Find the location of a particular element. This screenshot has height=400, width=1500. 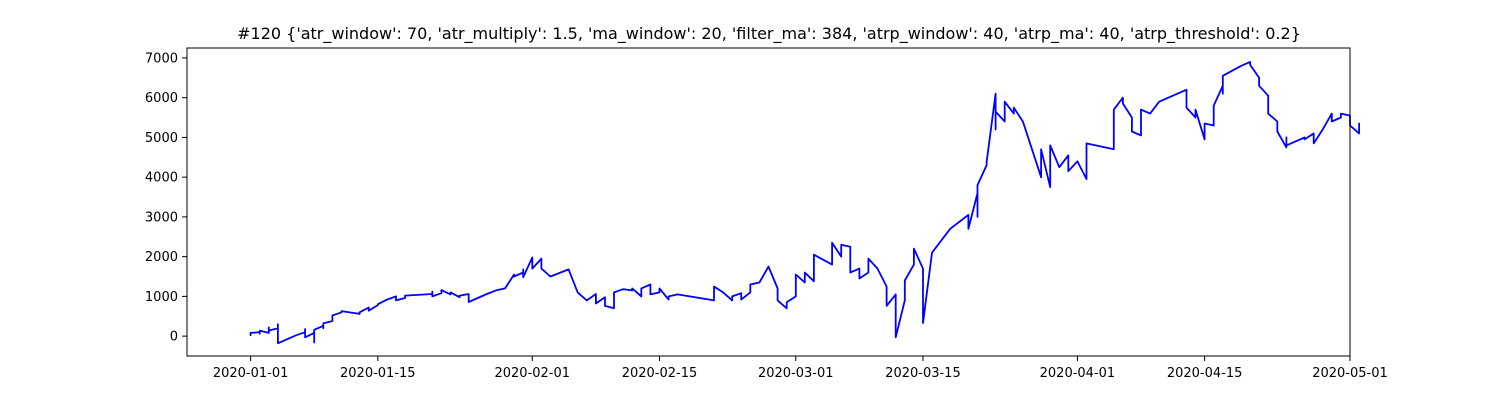

x-tick-label: 2020-02-15 is located at coordinates (660, 373).